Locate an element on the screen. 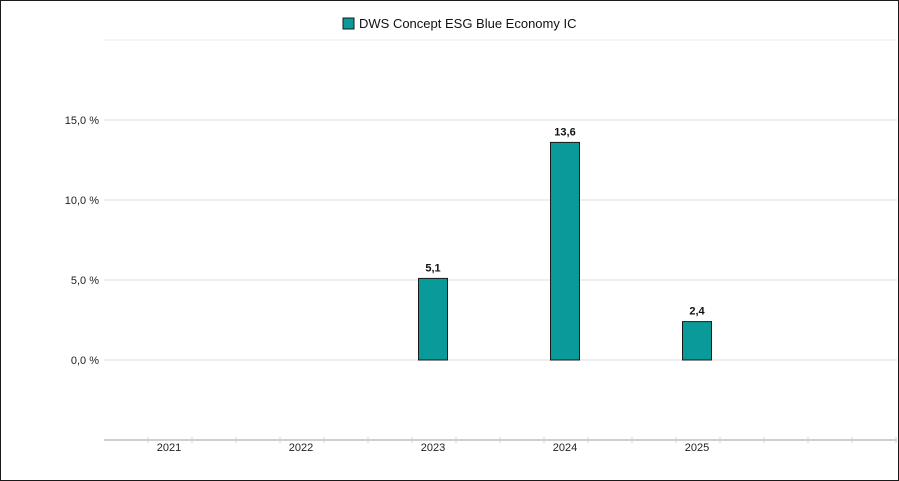 Image resolution: width=899 pixels, height=481 pixels. bars is located at coordinates (565, 251).